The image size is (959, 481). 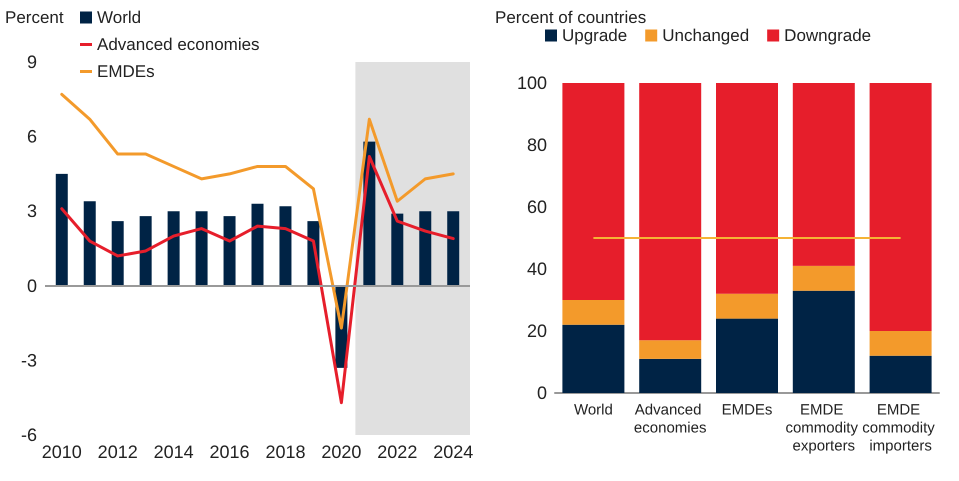 I want to click on y-tick-label: 60, so click(x=536, y=207).